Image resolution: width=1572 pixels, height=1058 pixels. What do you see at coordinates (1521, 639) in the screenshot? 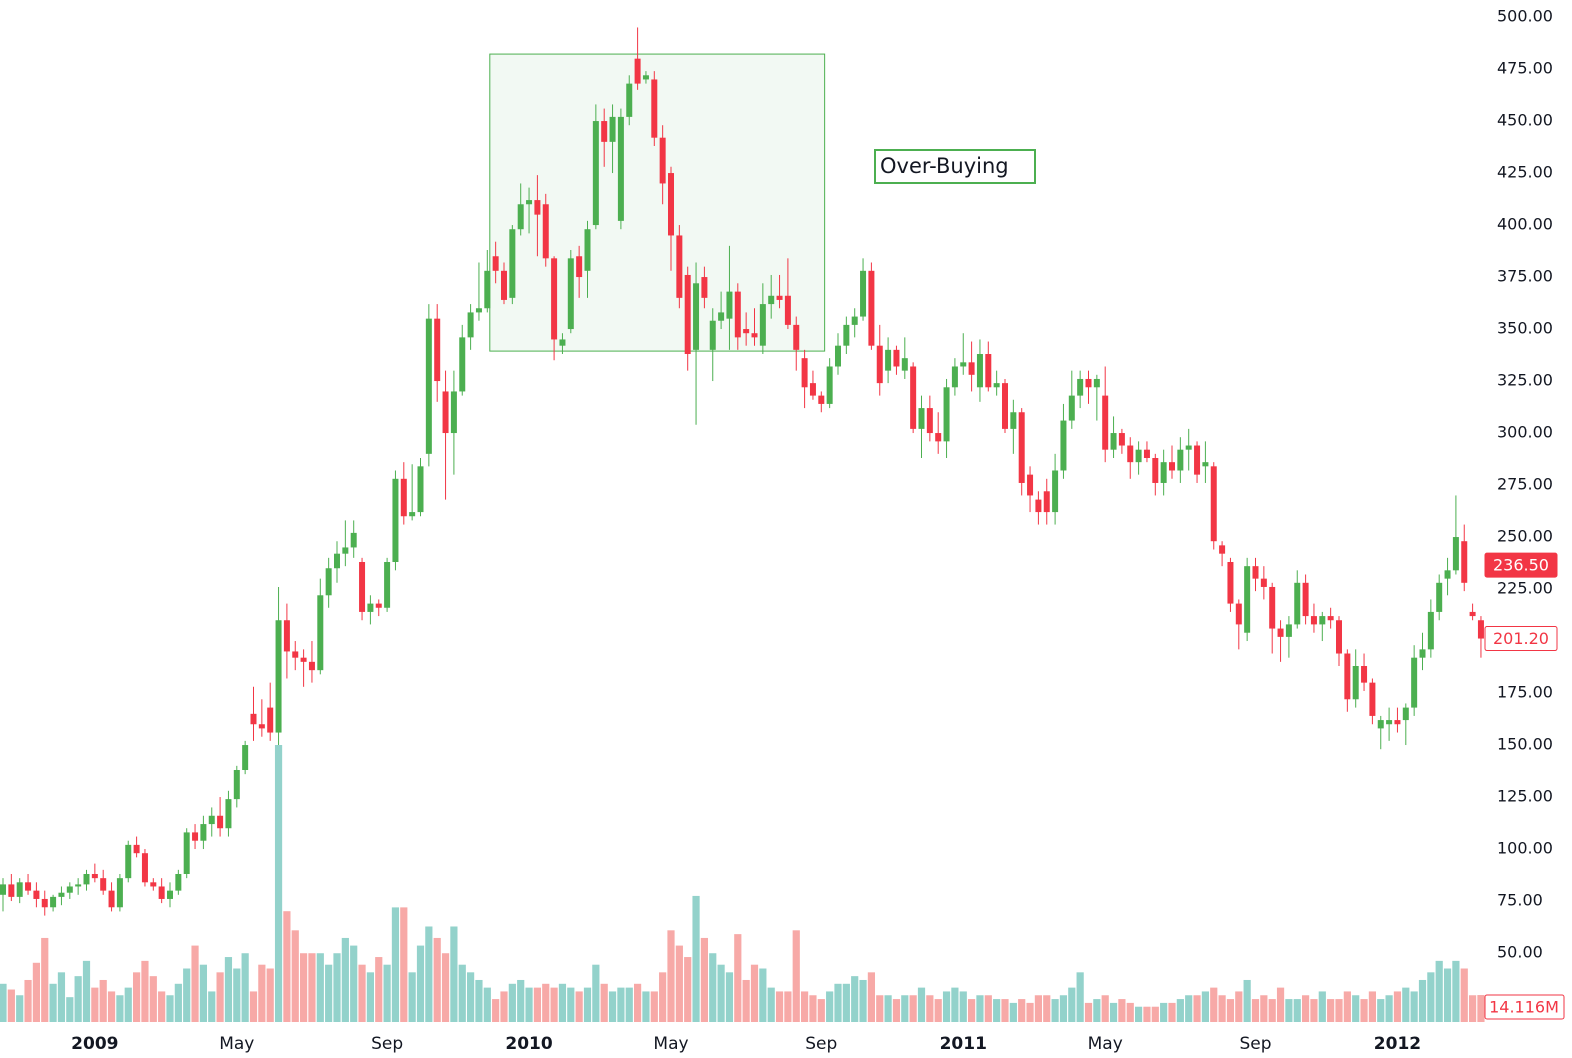
I see `price-label-box` at bounding box center [1521, 639].